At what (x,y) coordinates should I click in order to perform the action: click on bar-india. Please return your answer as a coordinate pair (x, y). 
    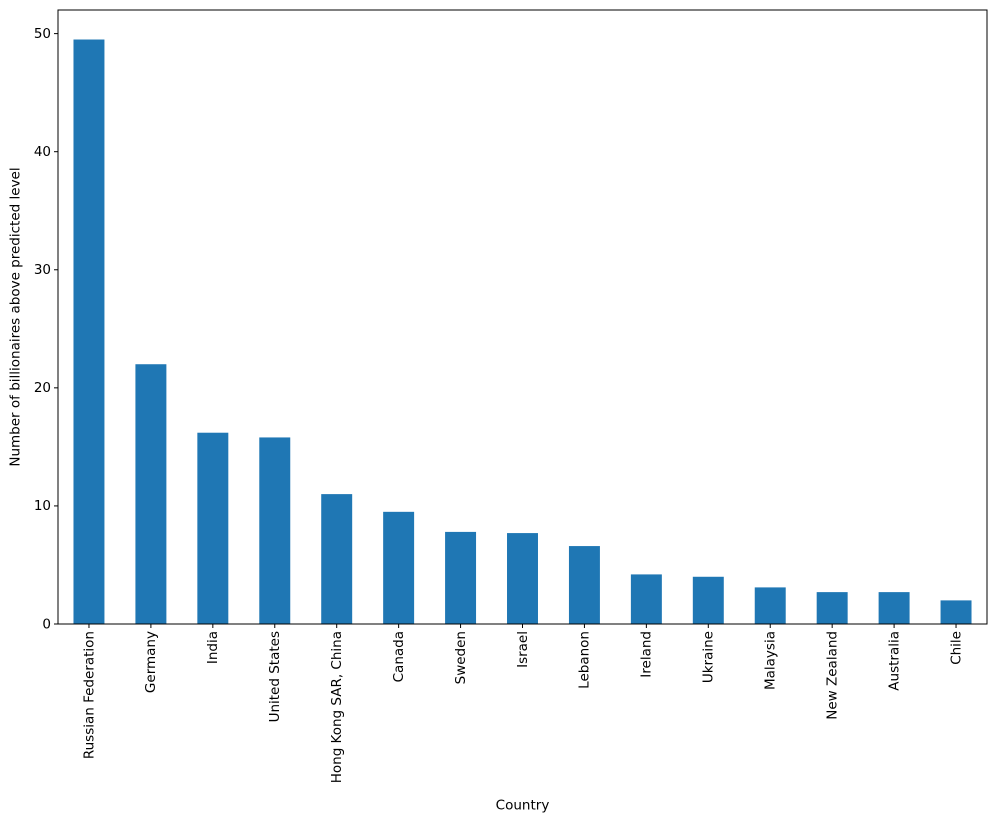
    Looking at the image, I should click on (213, 528).